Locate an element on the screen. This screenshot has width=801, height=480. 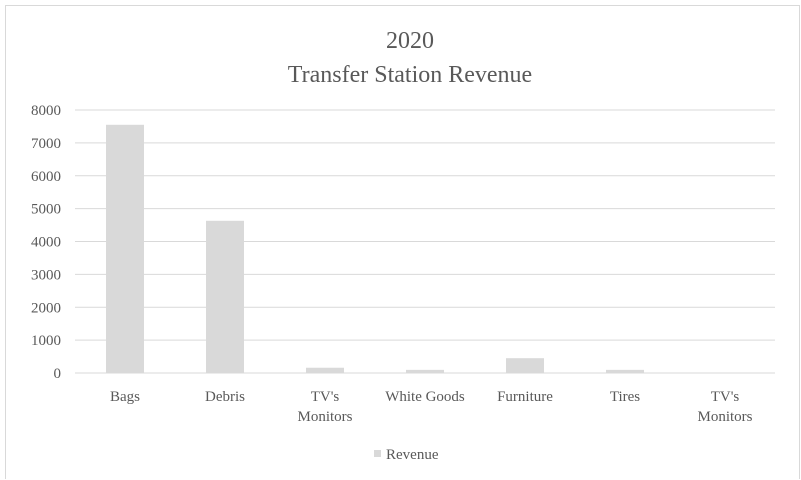
x-tick-label: Bags is located at coordinates (125, 397).